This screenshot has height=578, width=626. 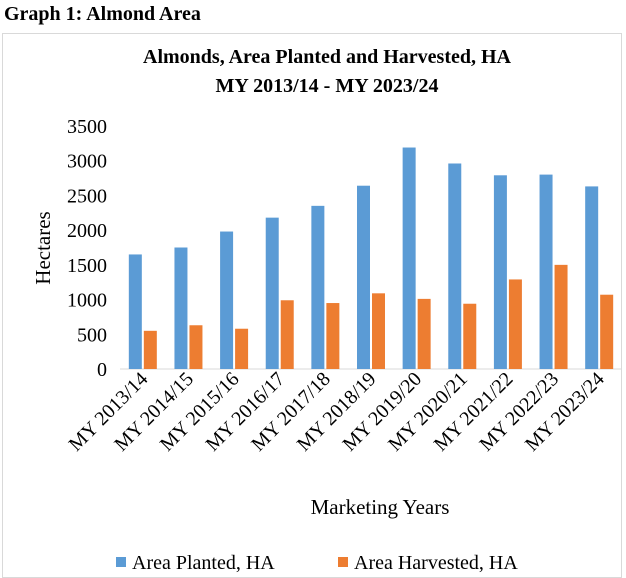 What do you see at coordinates (380, 507) in the screenshot?
I see `x-axis-label: Marketing Years` at bounding box center [380, 507].